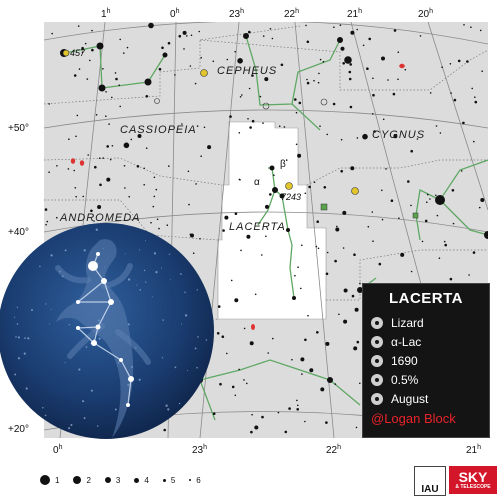 Image resolution: width=500 pixels, height=500 pixels. Describe the element at coordinates (377, 360) in the screenshot. I see `year-icon` at that location.